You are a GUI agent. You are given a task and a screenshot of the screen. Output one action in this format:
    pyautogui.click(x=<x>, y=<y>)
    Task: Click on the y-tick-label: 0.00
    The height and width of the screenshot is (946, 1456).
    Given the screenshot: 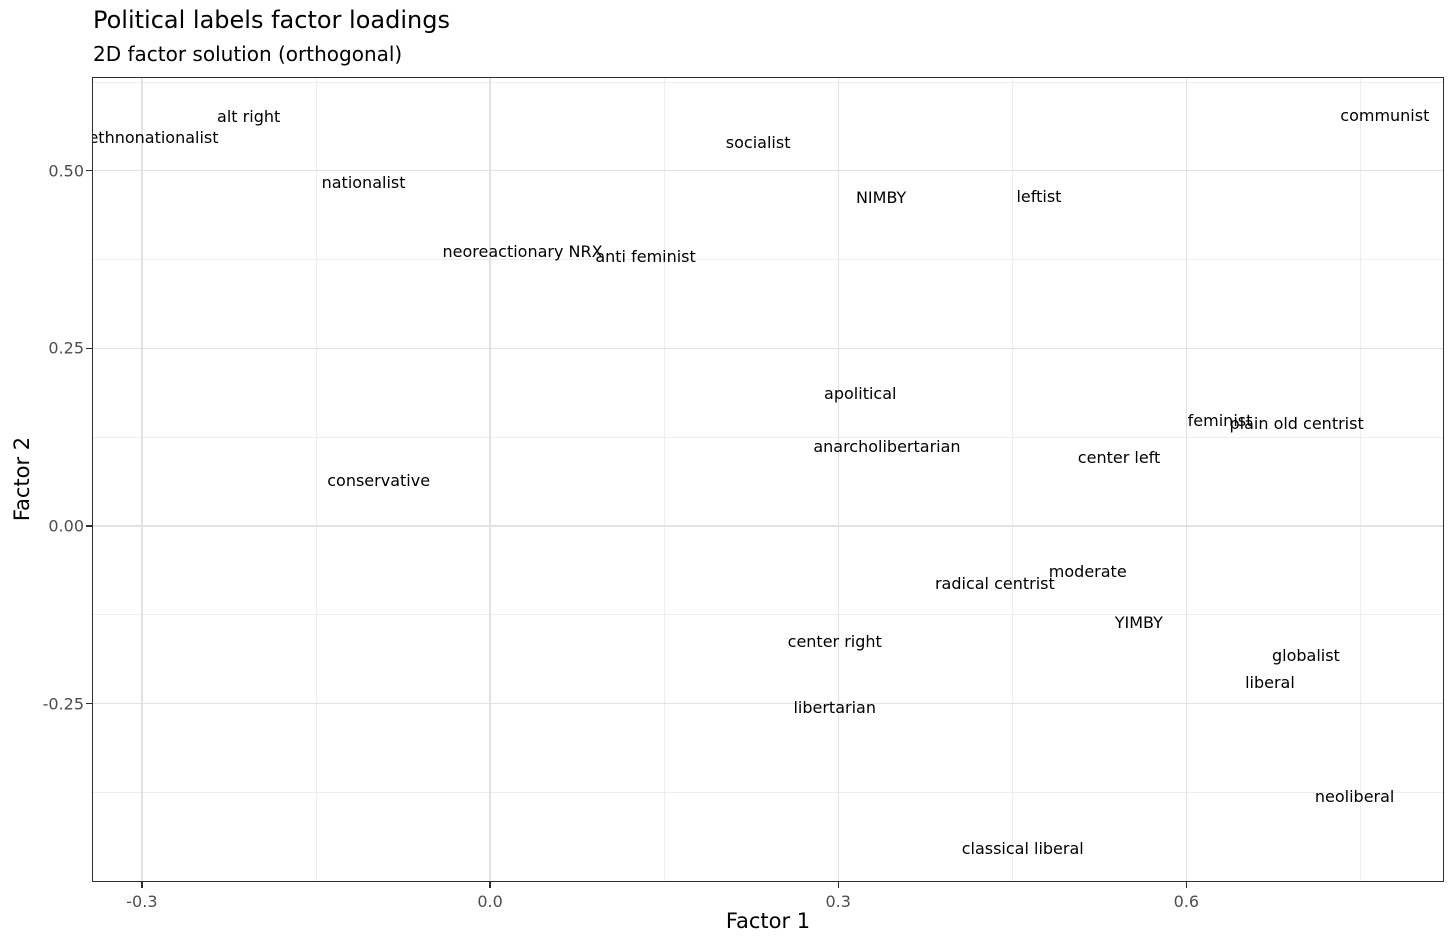 What is the action you would take?
    pyautogui.click(x=66, y=526)
    